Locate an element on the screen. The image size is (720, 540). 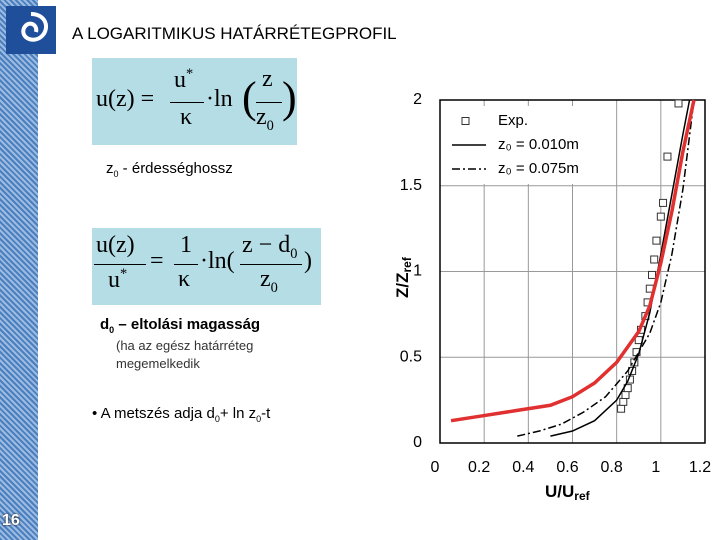
y-tick-label: 1 is located at coordinates (417, 271).